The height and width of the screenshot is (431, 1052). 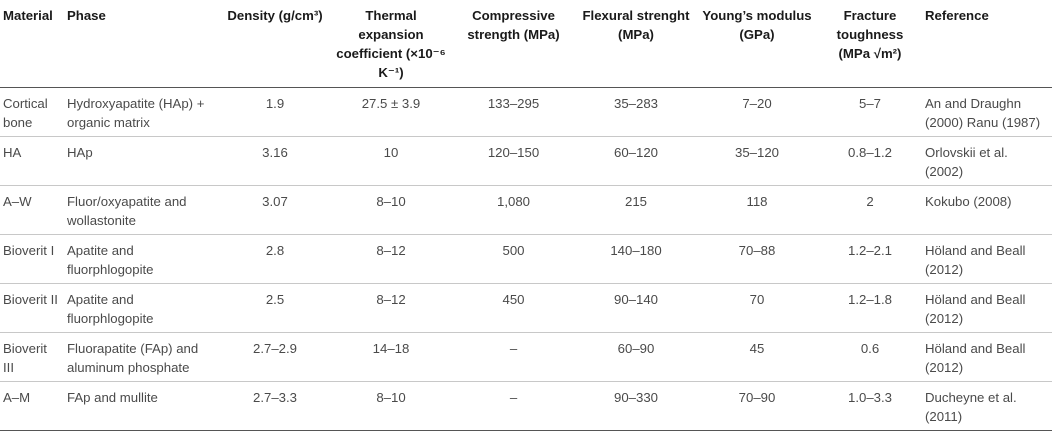 I want to click on cell-thermal: 14–18, so click(x=391, y=357).